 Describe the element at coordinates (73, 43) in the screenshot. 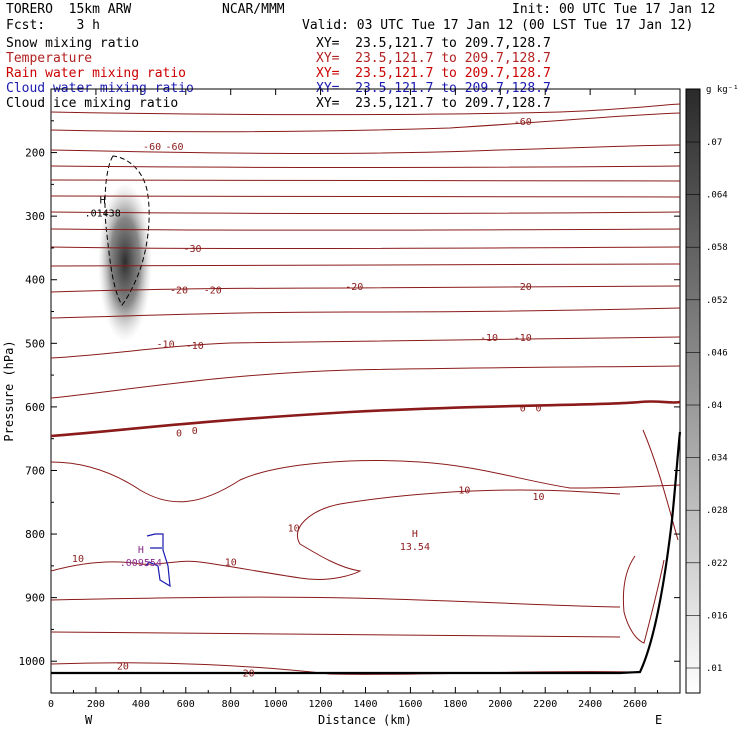

I see `legend-snow-label: Snow mixing ratio` at that location.